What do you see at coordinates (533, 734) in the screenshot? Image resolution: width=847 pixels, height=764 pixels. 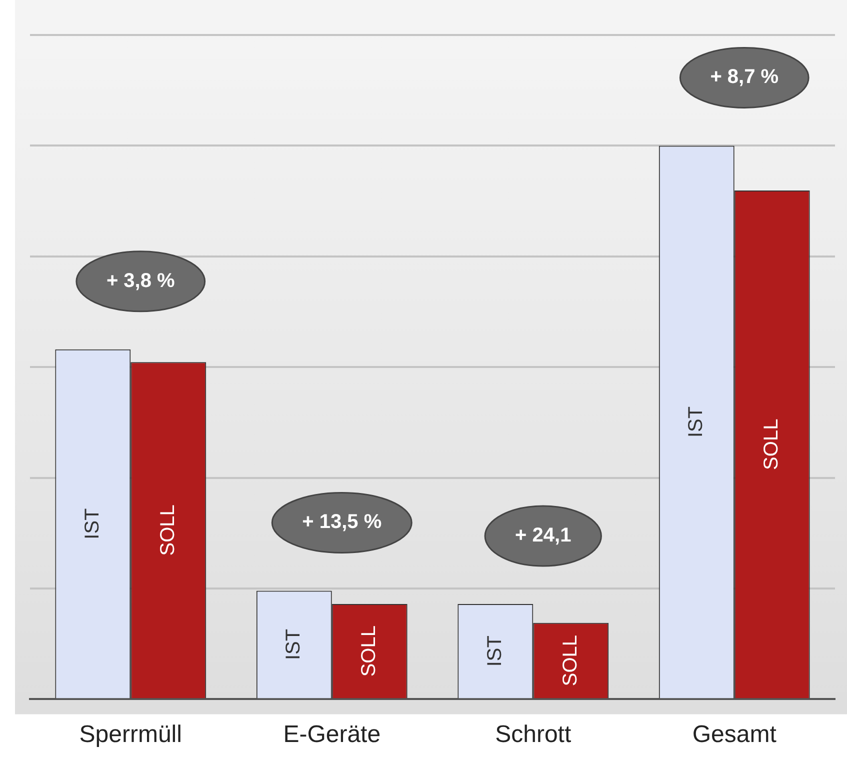 I see `x-tick-label: Schrott` at bounding box center [533, 734].